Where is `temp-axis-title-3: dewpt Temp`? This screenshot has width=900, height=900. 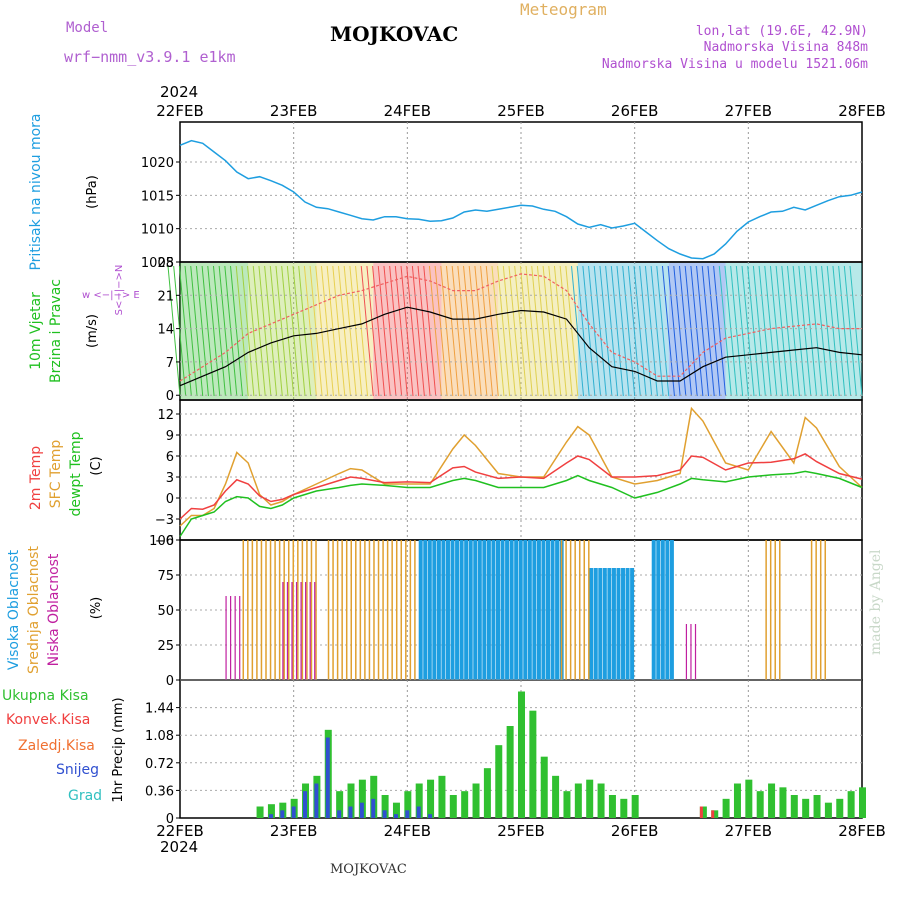
temp-axis-title-3: dewpt Temp is located at coordinates (76, 473).